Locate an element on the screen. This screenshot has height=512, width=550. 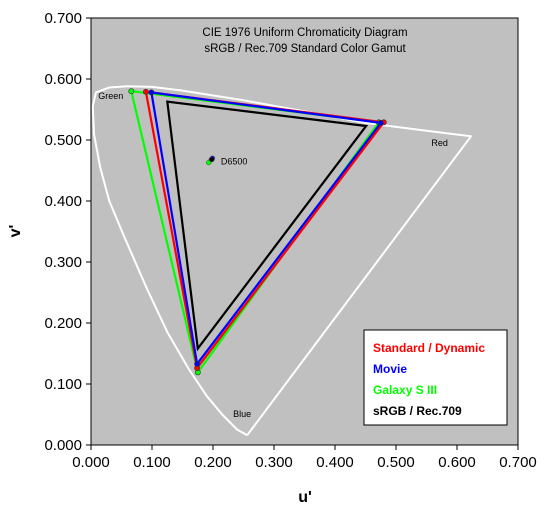
x-tick-label: 0.200 is located at coordinates (213, 462).